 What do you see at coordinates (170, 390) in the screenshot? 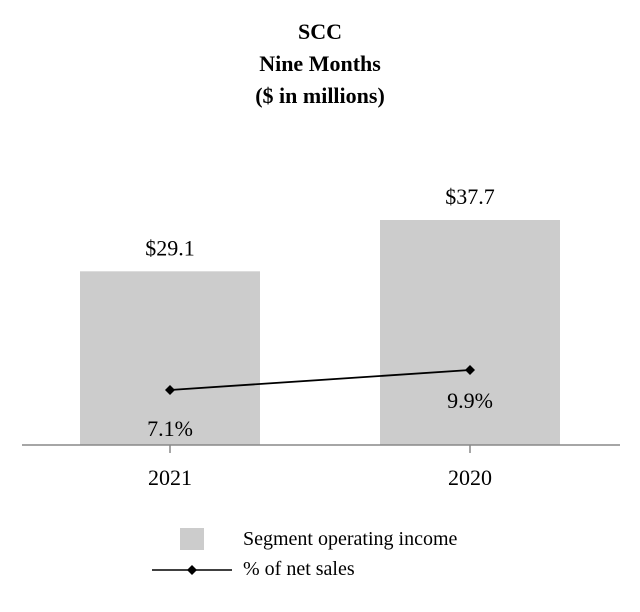
I see `line-marker-diamond-2021` at bounding box center [170, 390].